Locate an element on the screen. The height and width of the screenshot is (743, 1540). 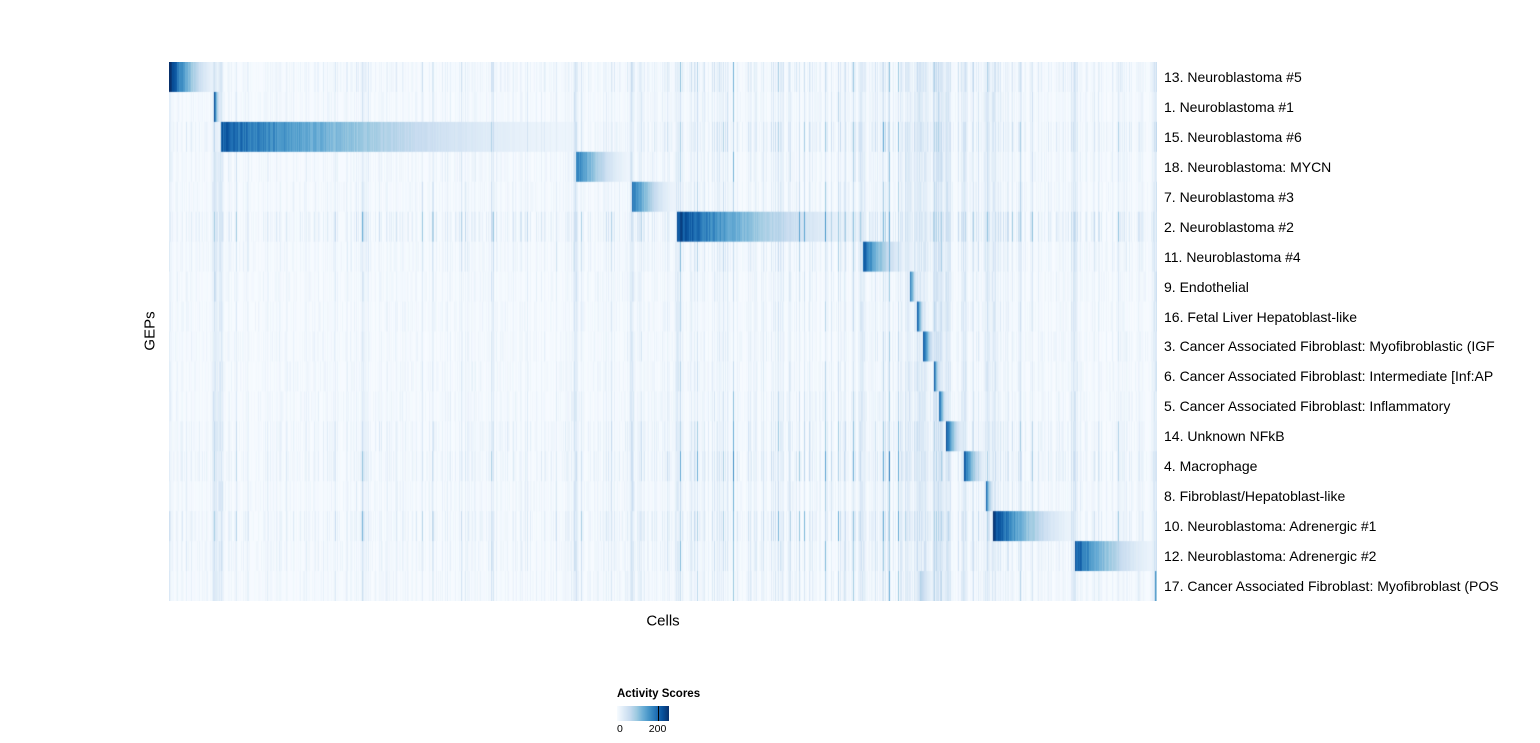
row-label: 16. Fetal Liver Hepatoblast-like is located at coordinates (1260, 316).